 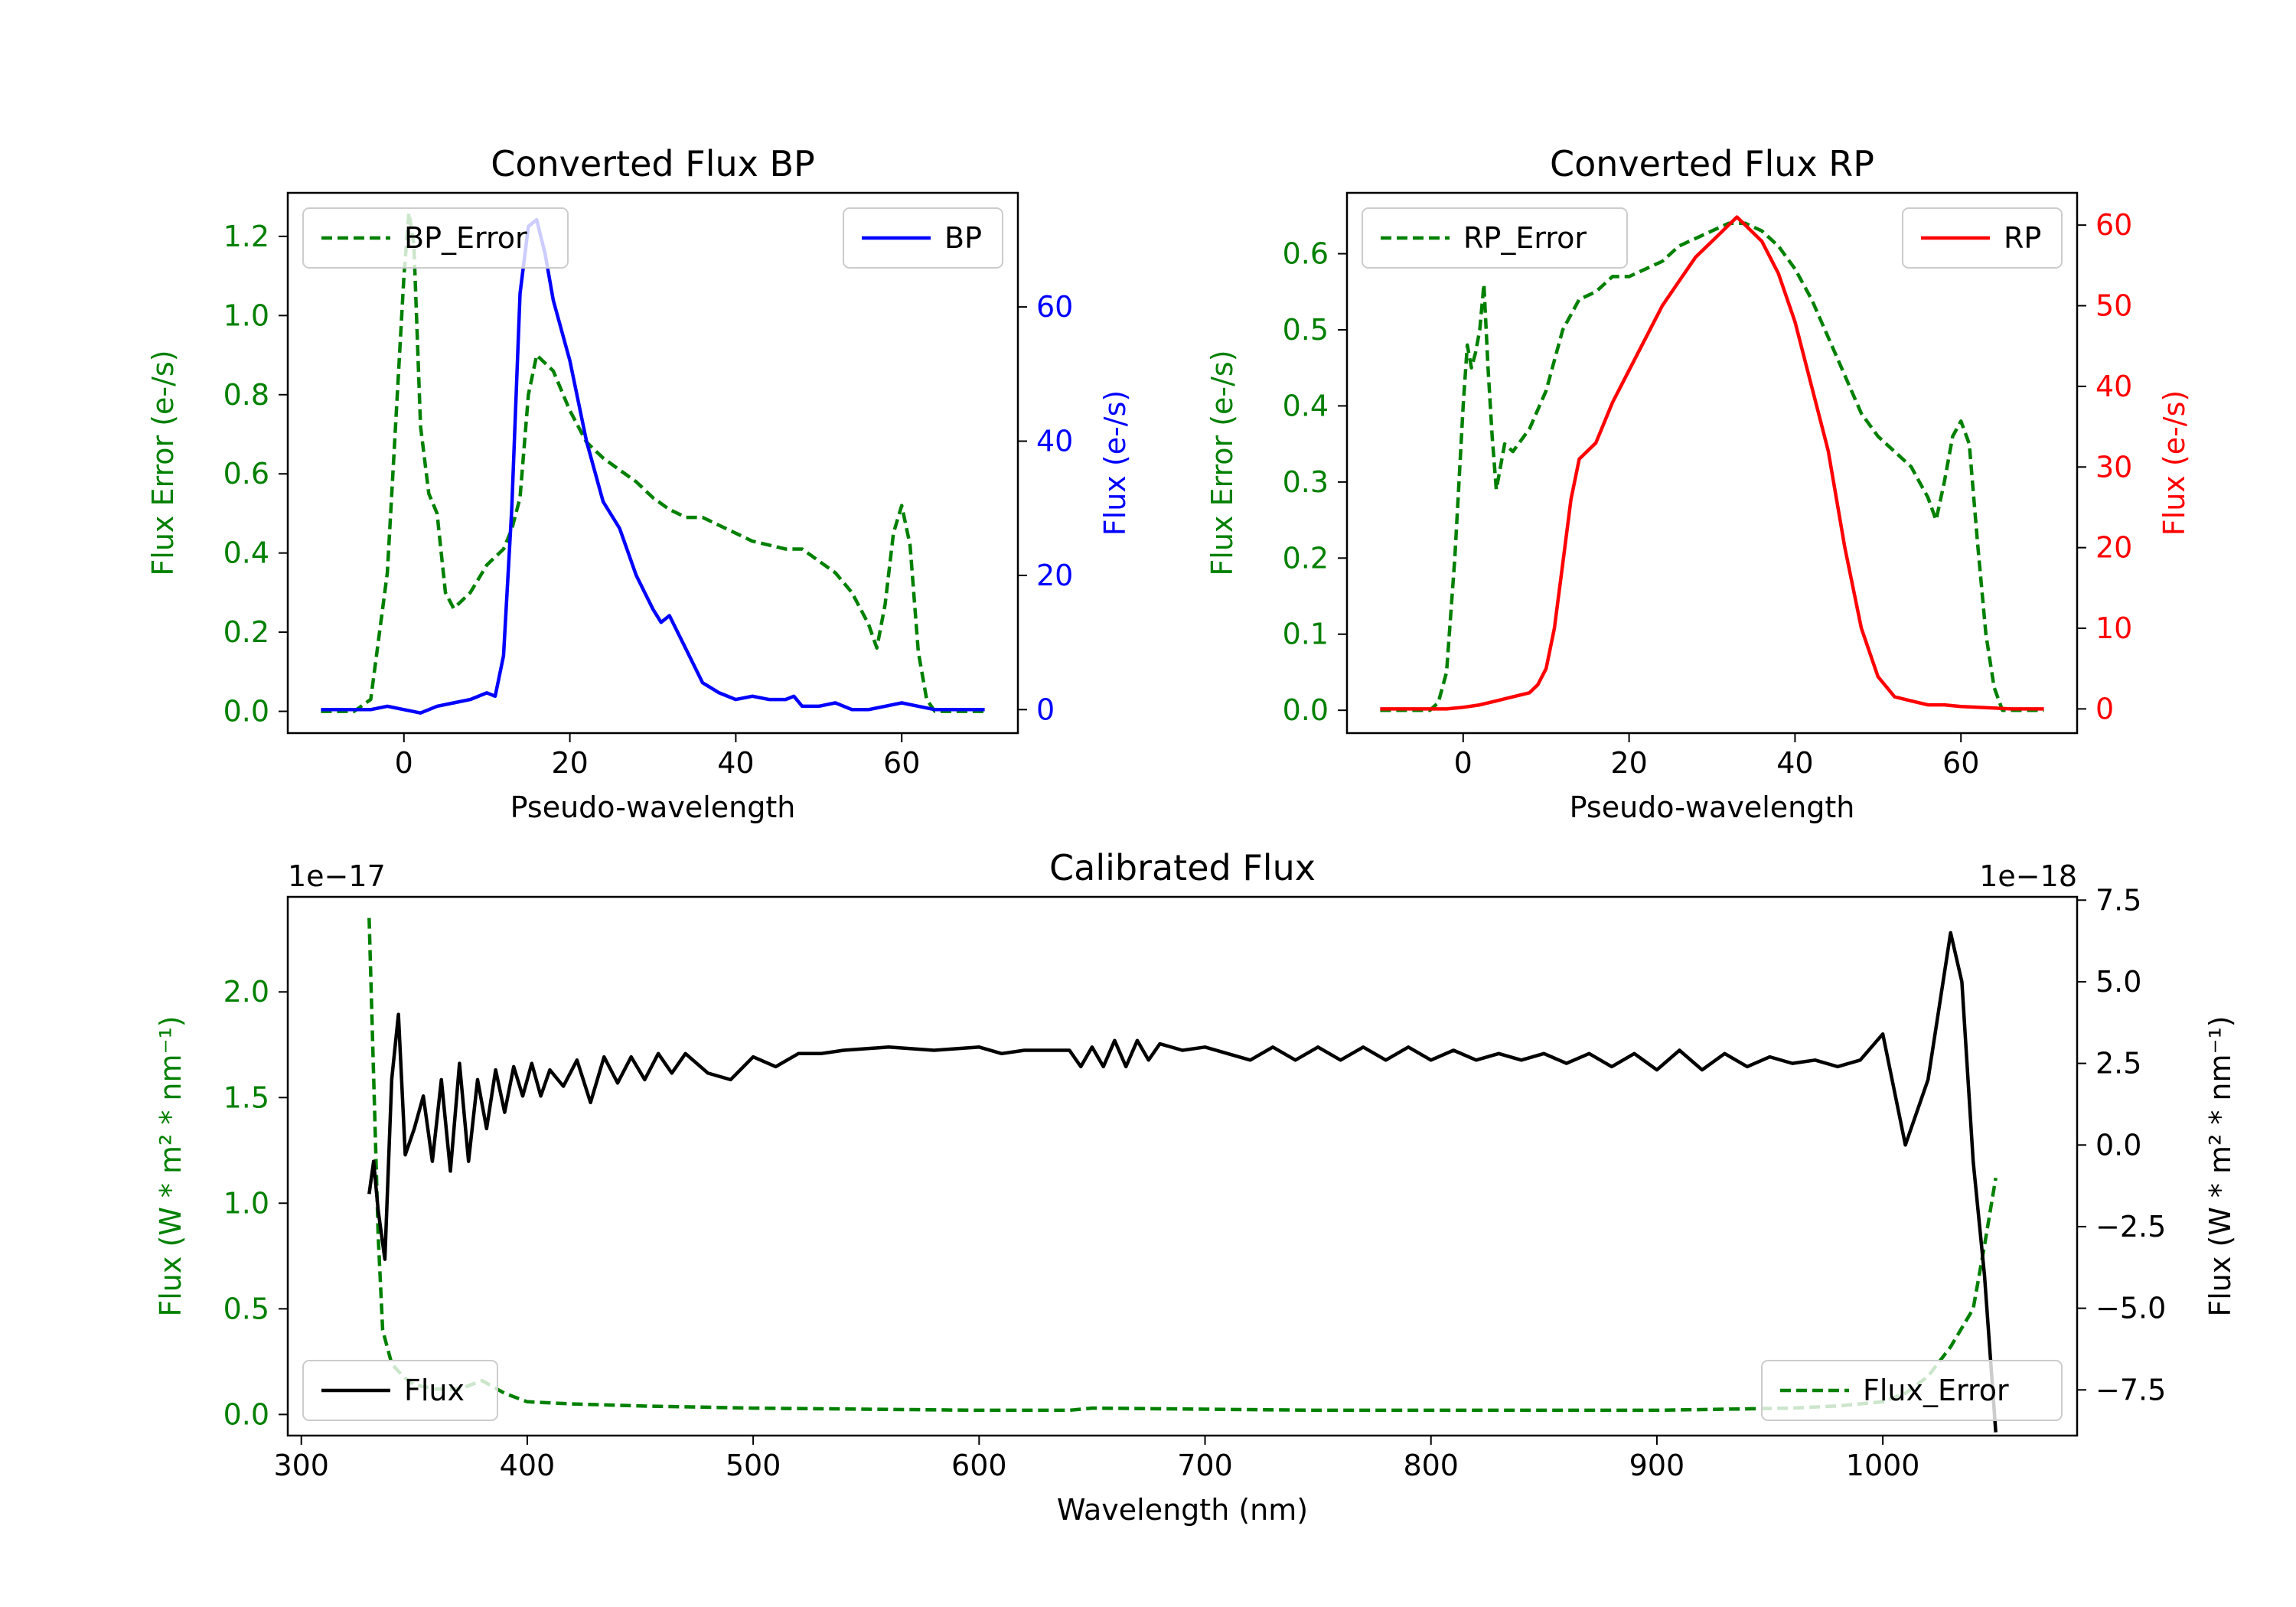 I want to click on left-tick-label: 1.5, so click(x=246, y=1097).